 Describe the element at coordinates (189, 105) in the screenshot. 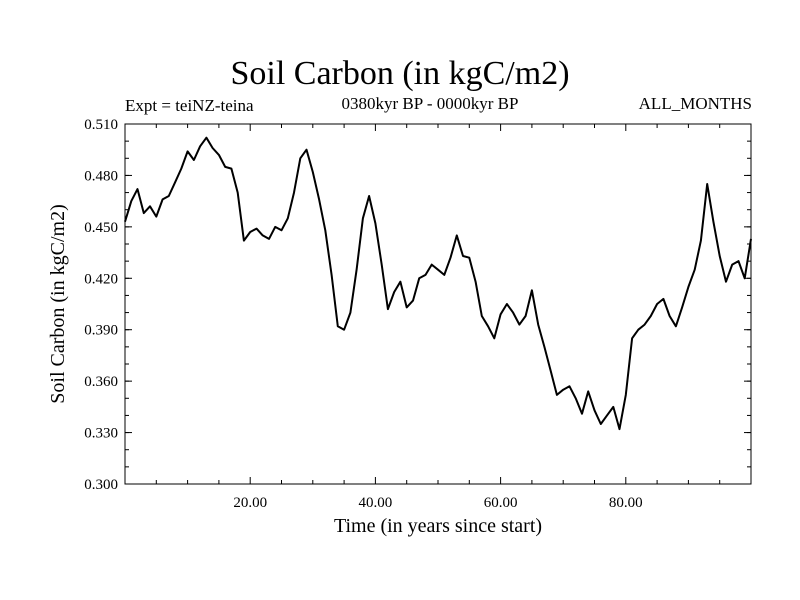

I see `experiment-label: Expt = teiNZ-teina` at that location.